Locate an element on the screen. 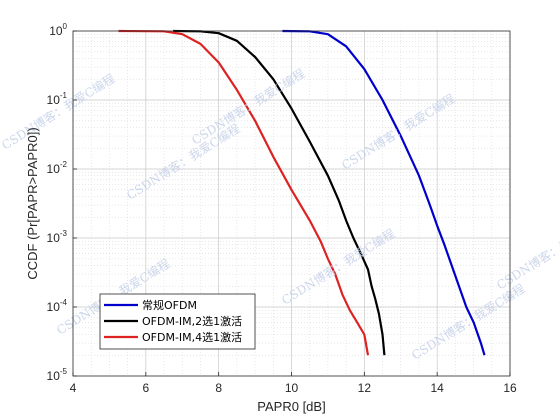 This screenshot has width=560, height=420. y-tick-label: 10⁻⁴ is located at coordinates (57, 306).